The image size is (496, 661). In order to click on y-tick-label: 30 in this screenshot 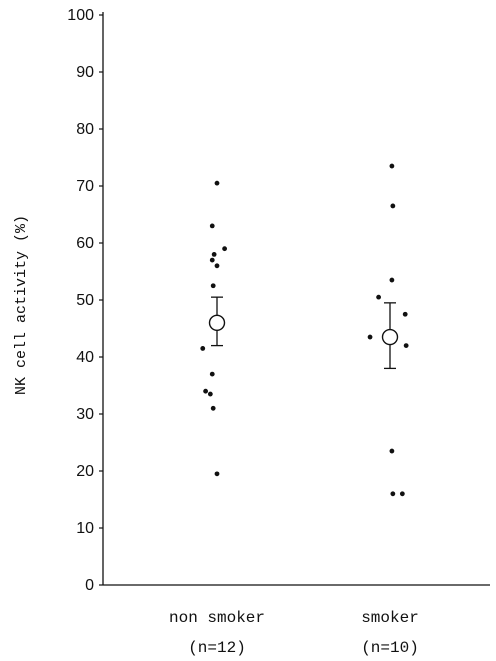, I will do `click(85, 414)`.